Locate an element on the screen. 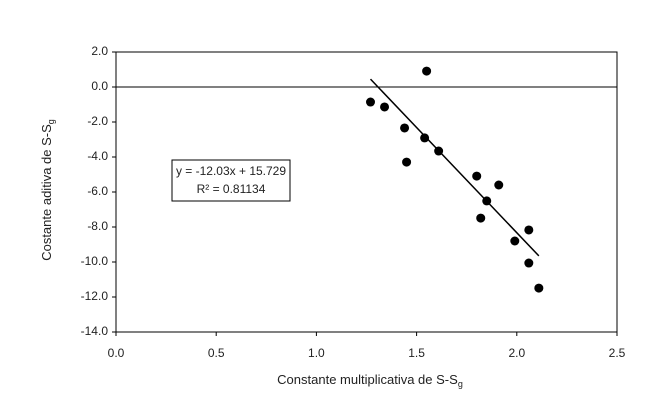 The width and height of the screenshot is (650, 411). trendline is located at coordinates (454, 167).